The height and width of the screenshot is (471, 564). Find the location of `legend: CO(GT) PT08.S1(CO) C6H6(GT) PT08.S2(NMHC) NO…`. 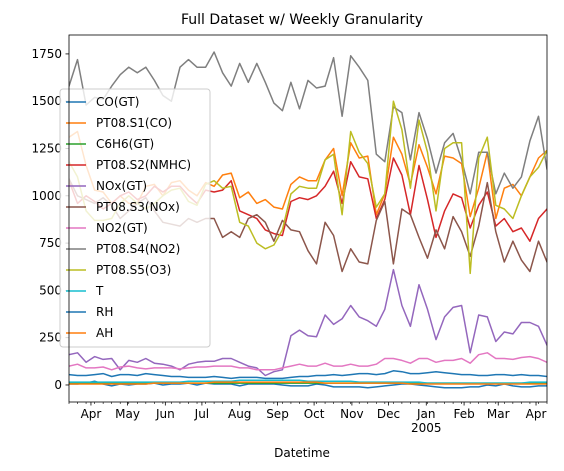

legend: CO(GT) PT08.S1(CO) C6H6(GT) PT08.S2(NMHC) NO… is located at coordinates (135, 218).